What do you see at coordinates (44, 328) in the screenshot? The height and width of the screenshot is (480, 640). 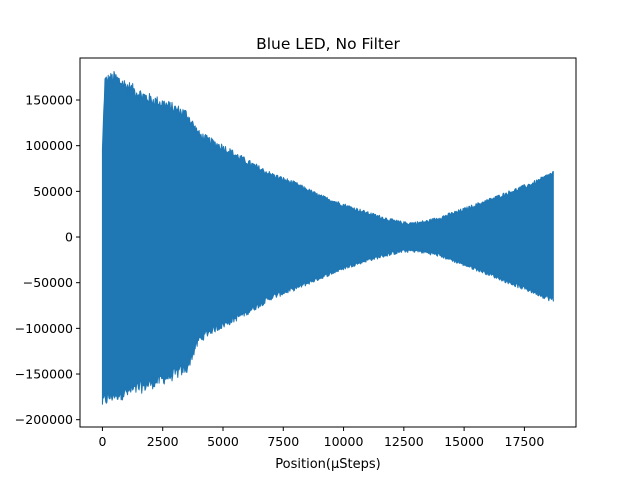 I see `y-tick-label: −100000` at bounding box center [44, 328].